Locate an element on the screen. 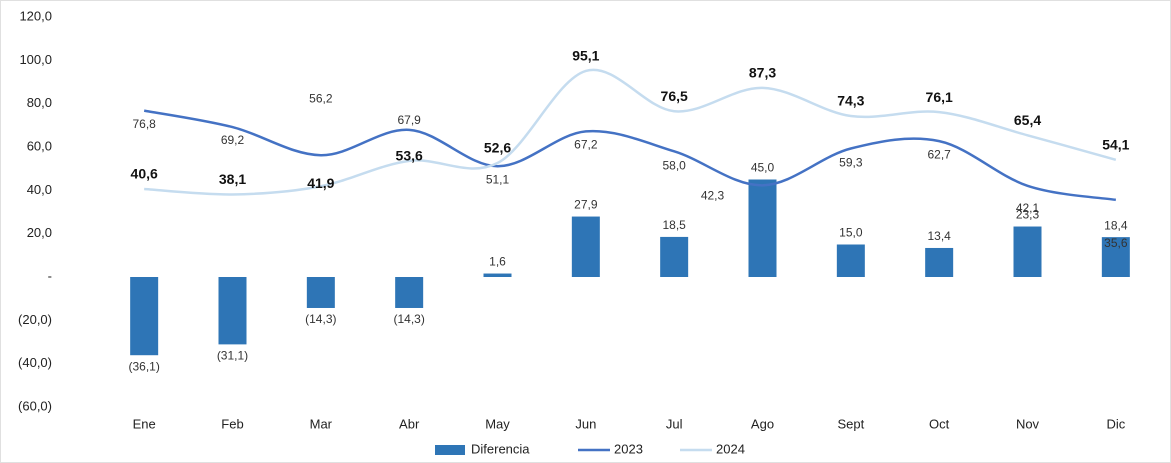  line-value-label: 74,3 is located at coordinates (850, 101).